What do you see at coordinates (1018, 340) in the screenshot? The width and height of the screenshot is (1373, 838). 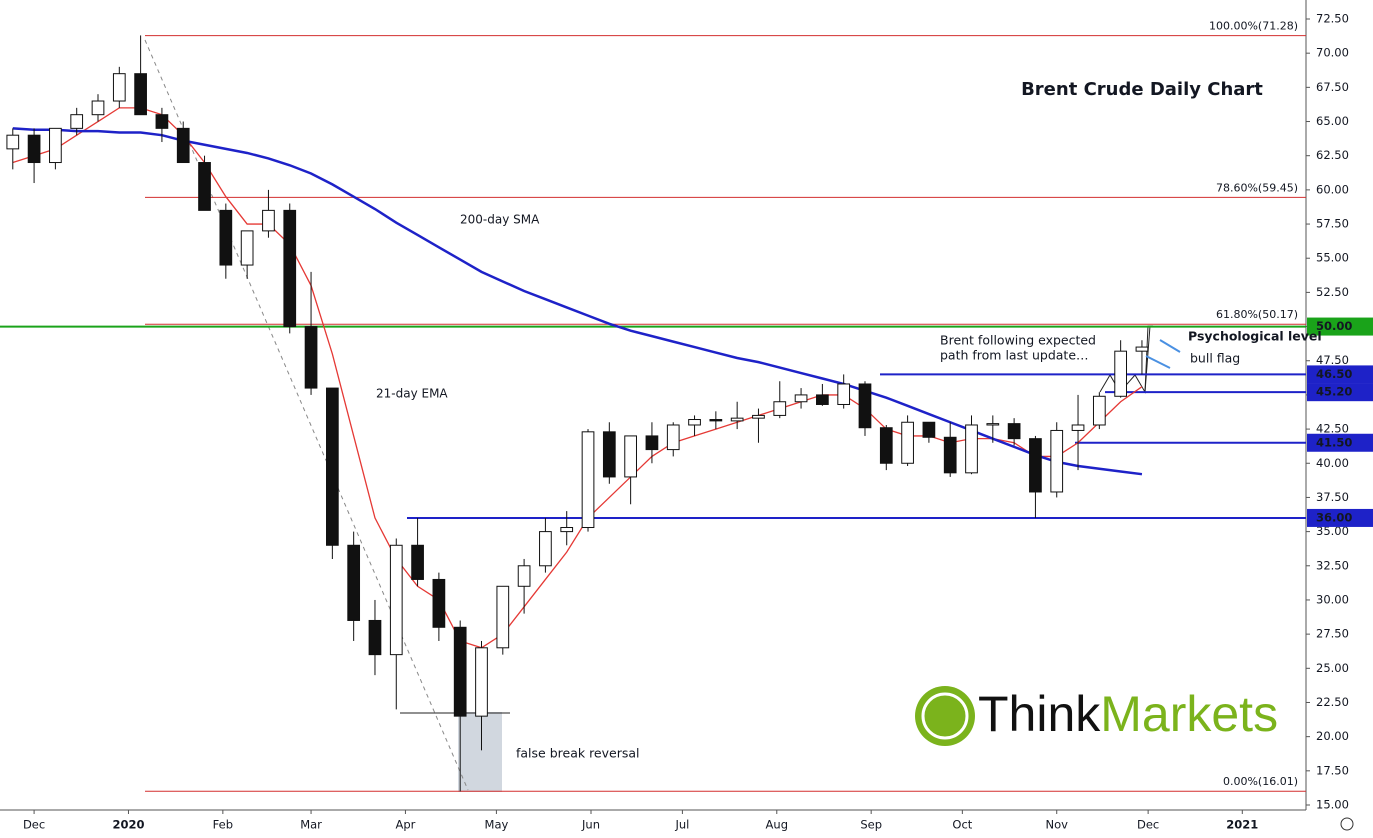 I see `annotation: Brent following expected` at bounding box center [1018, 340].